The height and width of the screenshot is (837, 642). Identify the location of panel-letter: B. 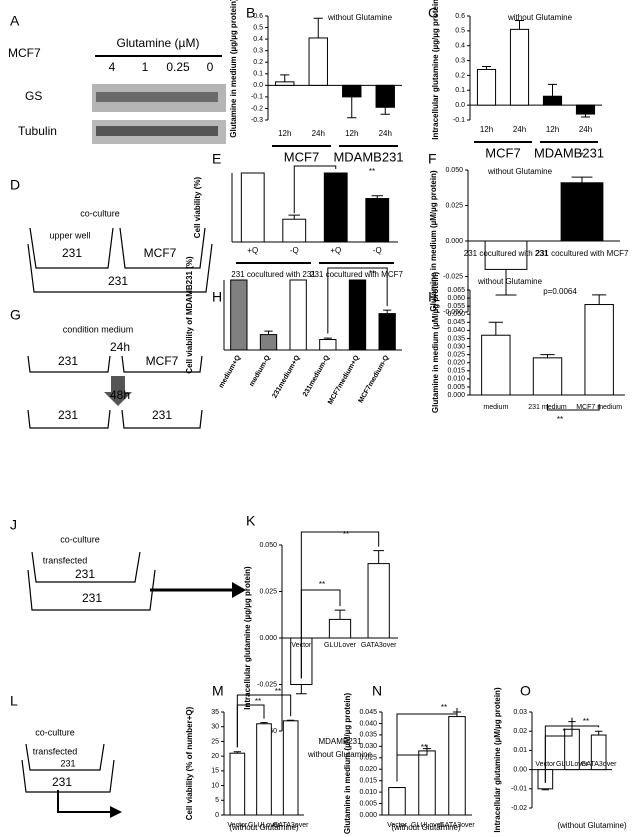
(250, 13).